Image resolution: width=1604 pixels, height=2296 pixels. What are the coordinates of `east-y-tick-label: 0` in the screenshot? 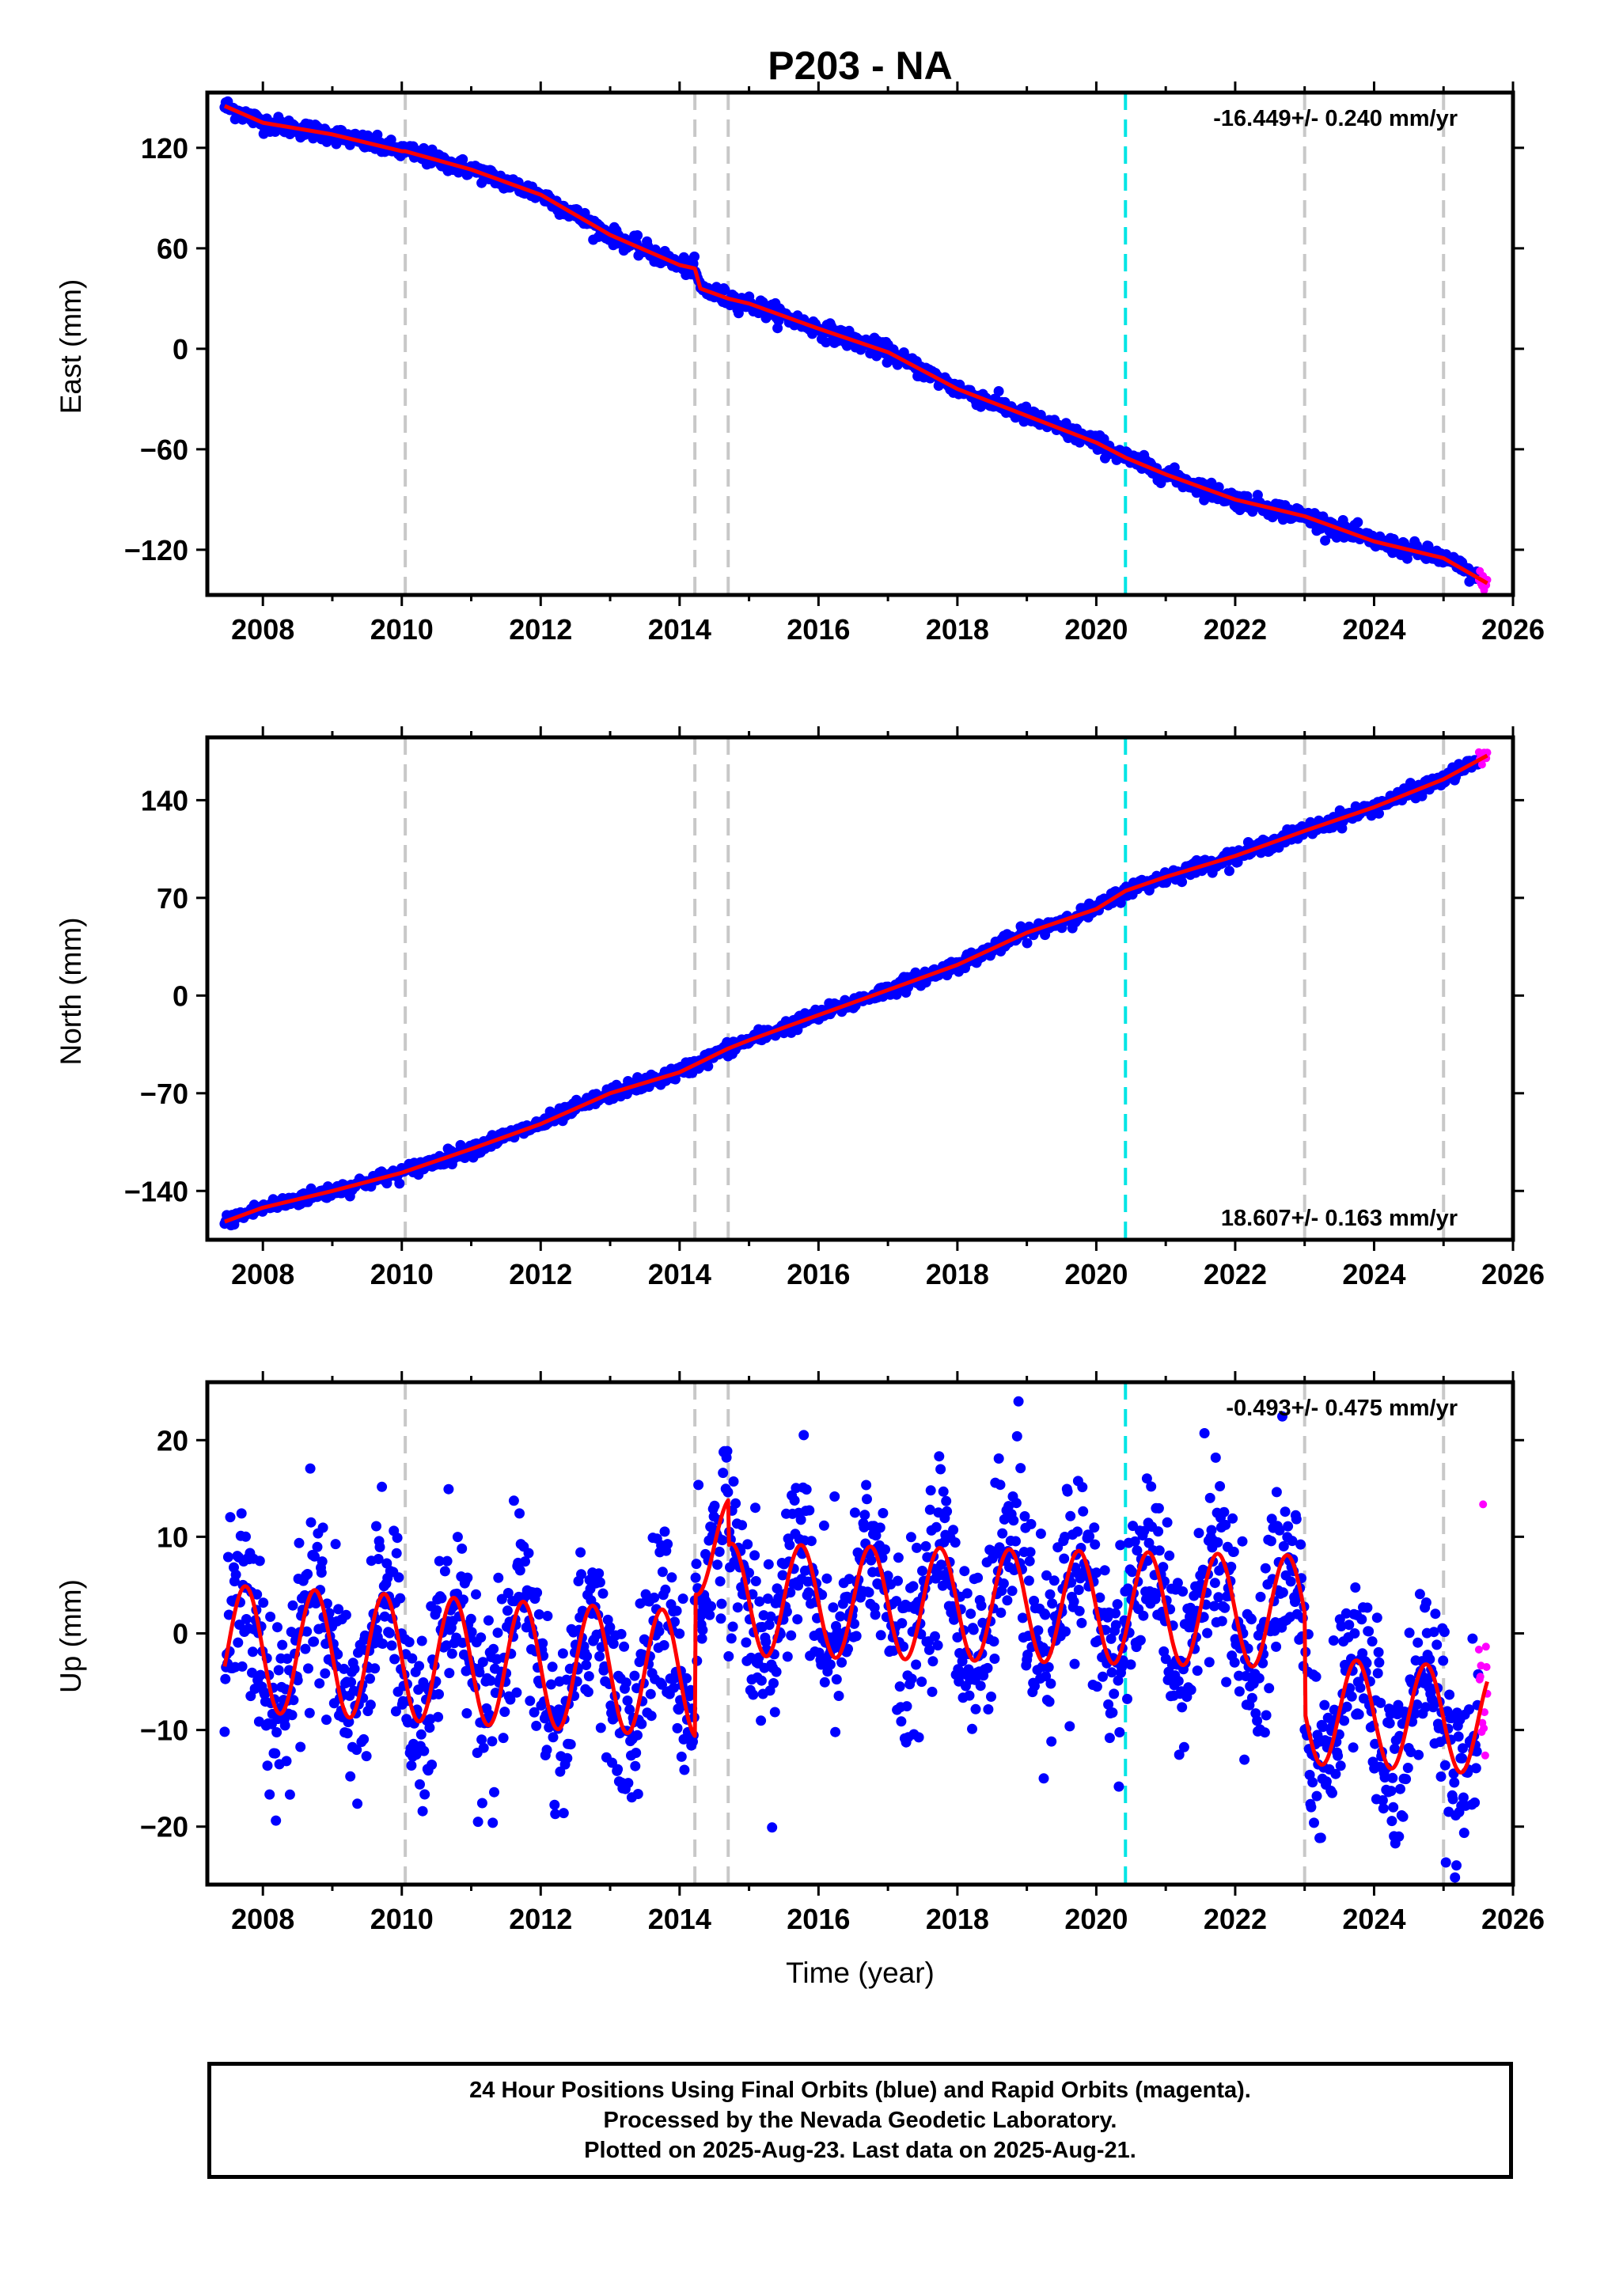 It's located at (180, 349).